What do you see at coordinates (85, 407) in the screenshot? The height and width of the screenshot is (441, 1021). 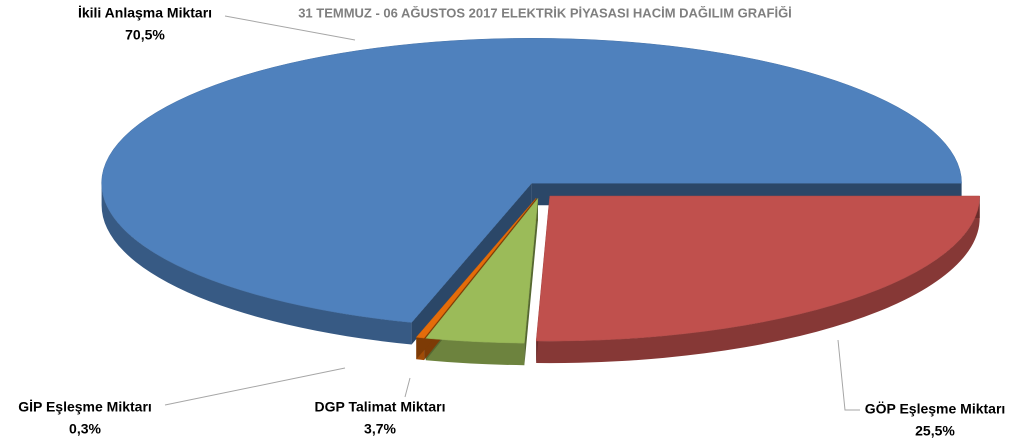 I see `category-label: GİP Eşleşme Miktarı` at bounding box center [85, 407].